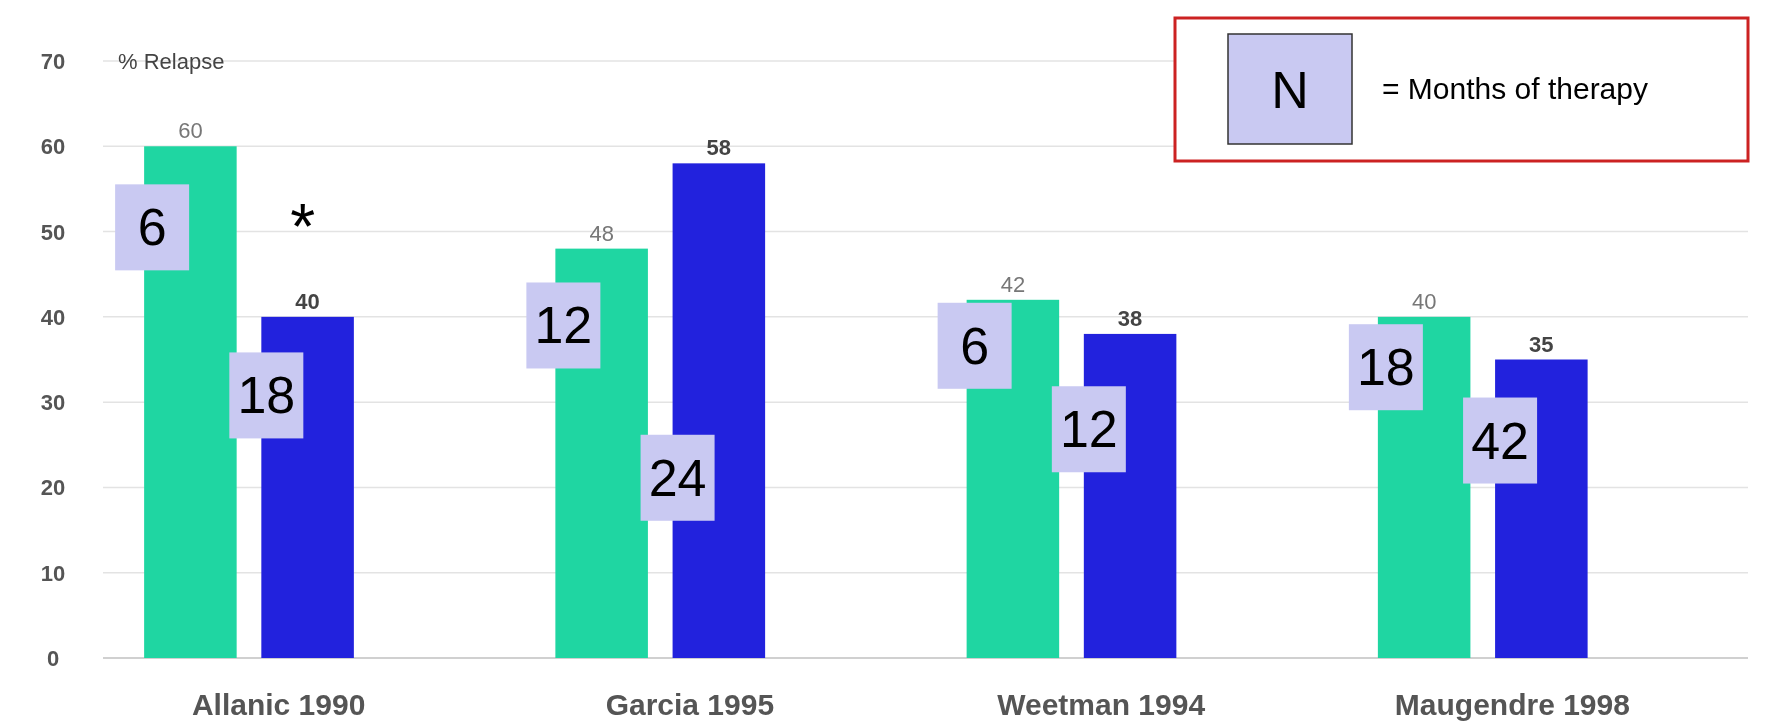 This screenshot has width=1769, height=723. What do you see at coordinates (677, 477) in the screenshot?
I see `annotation: 24` at bounding box center [677, 477].